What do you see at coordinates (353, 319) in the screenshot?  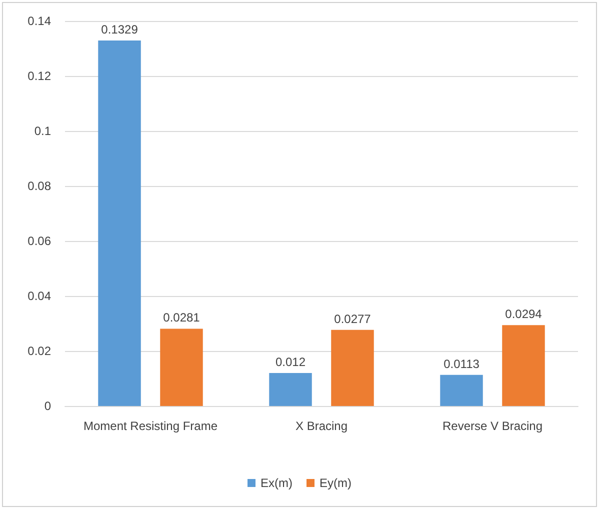 I see `data-label: 0.0277` at bounding box center [353, 319].